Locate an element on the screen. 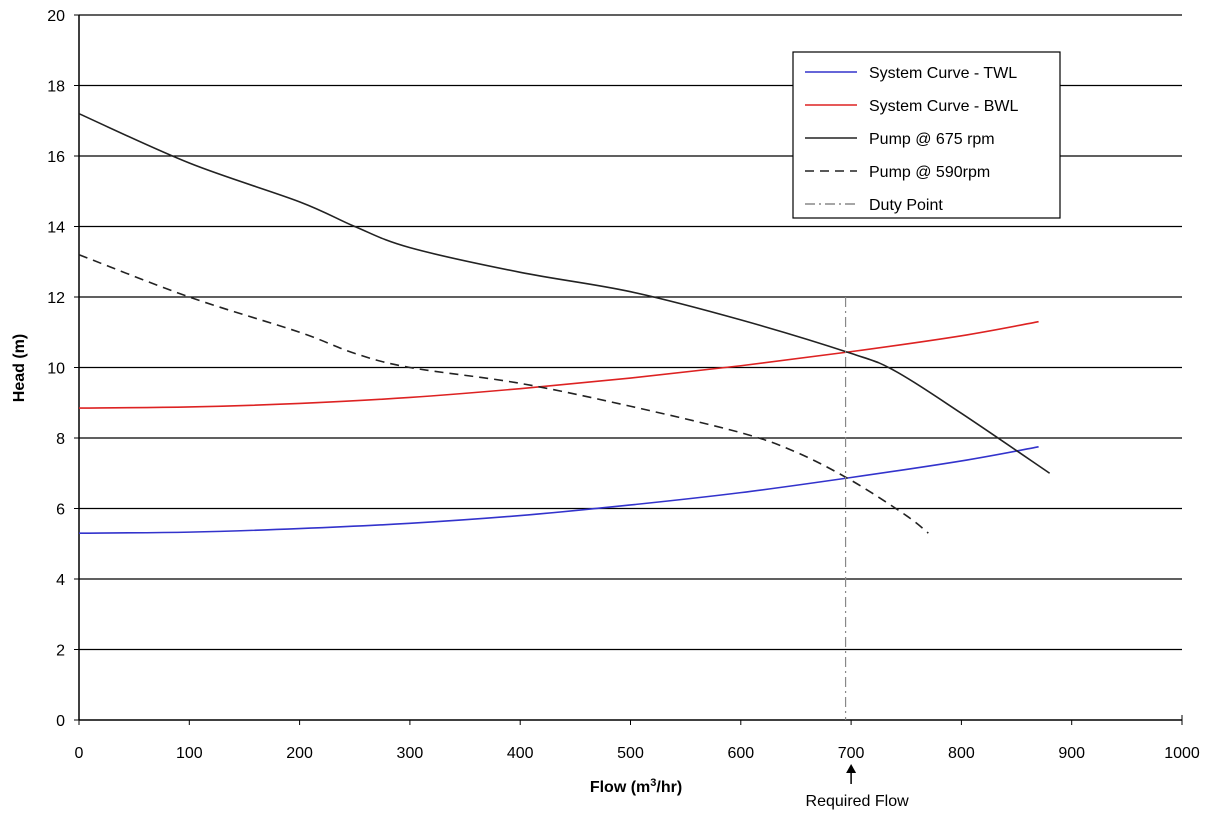 The image size is (1216, 816). y-tick-label-2: 4 is located at coordinates (60, 580).